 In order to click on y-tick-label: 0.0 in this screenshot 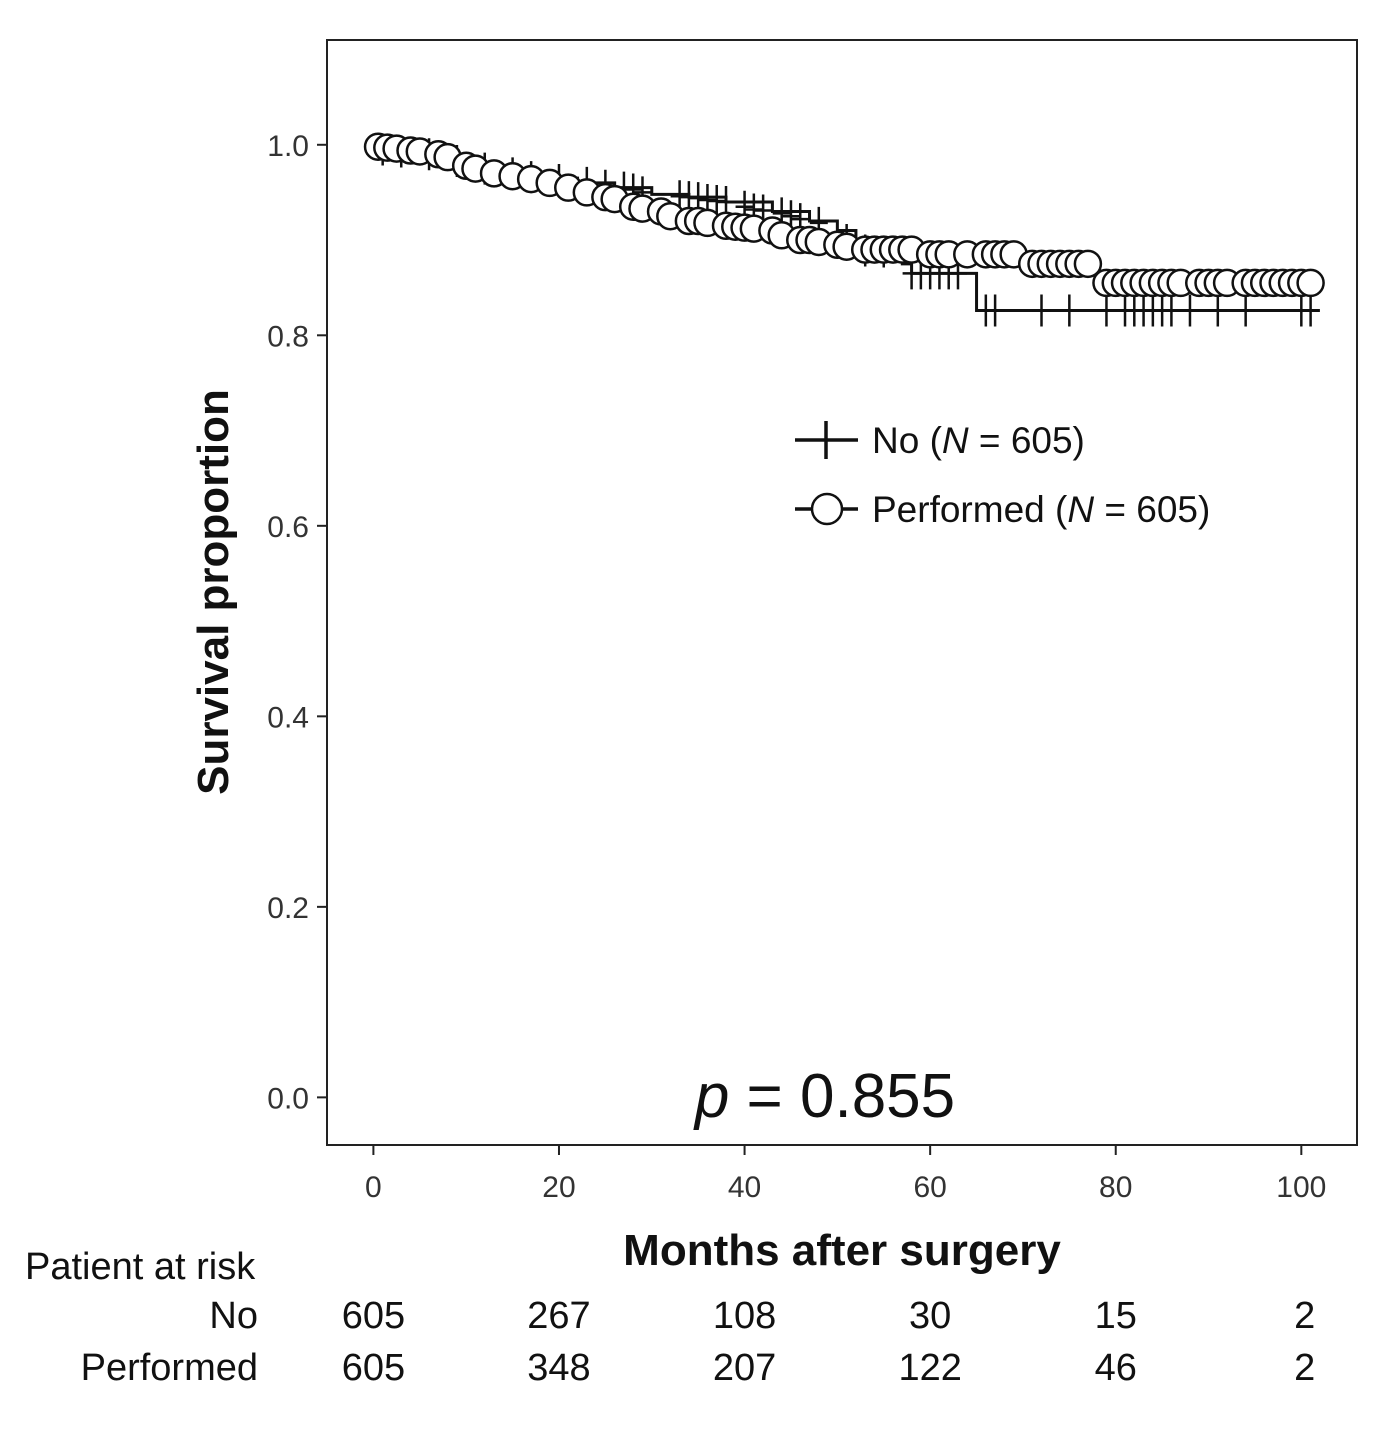, I will do `click(288, 1098)`.